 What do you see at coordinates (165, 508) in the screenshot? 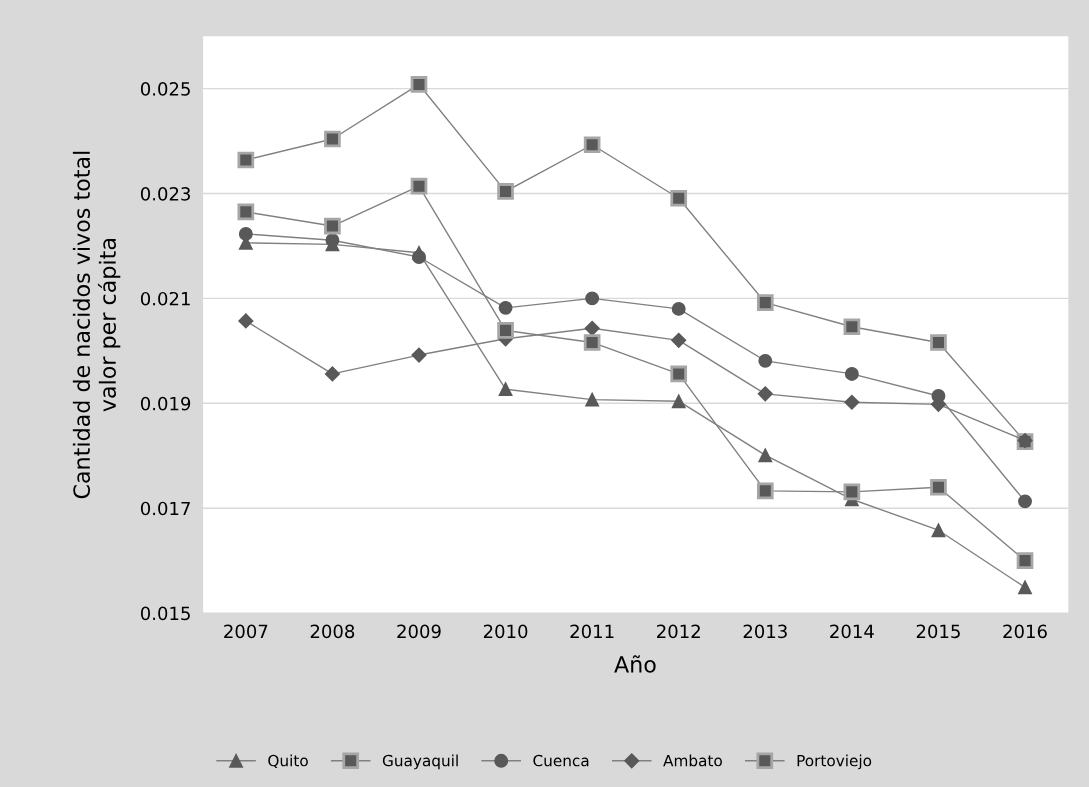
I see `y-tick-label: 0.017` at bounding box center [165, 508].